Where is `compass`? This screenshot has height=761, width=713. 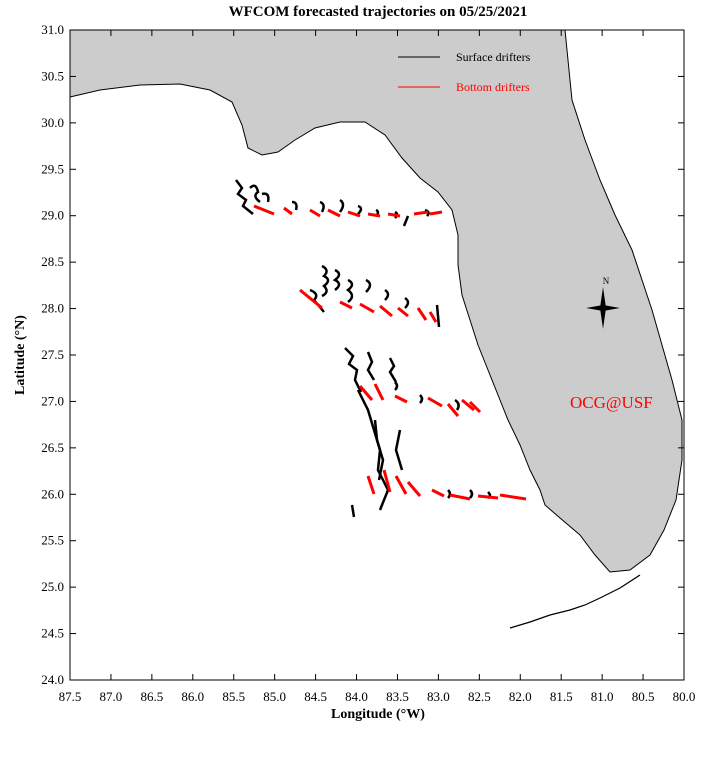 compass is located at coordinates (603, 308).